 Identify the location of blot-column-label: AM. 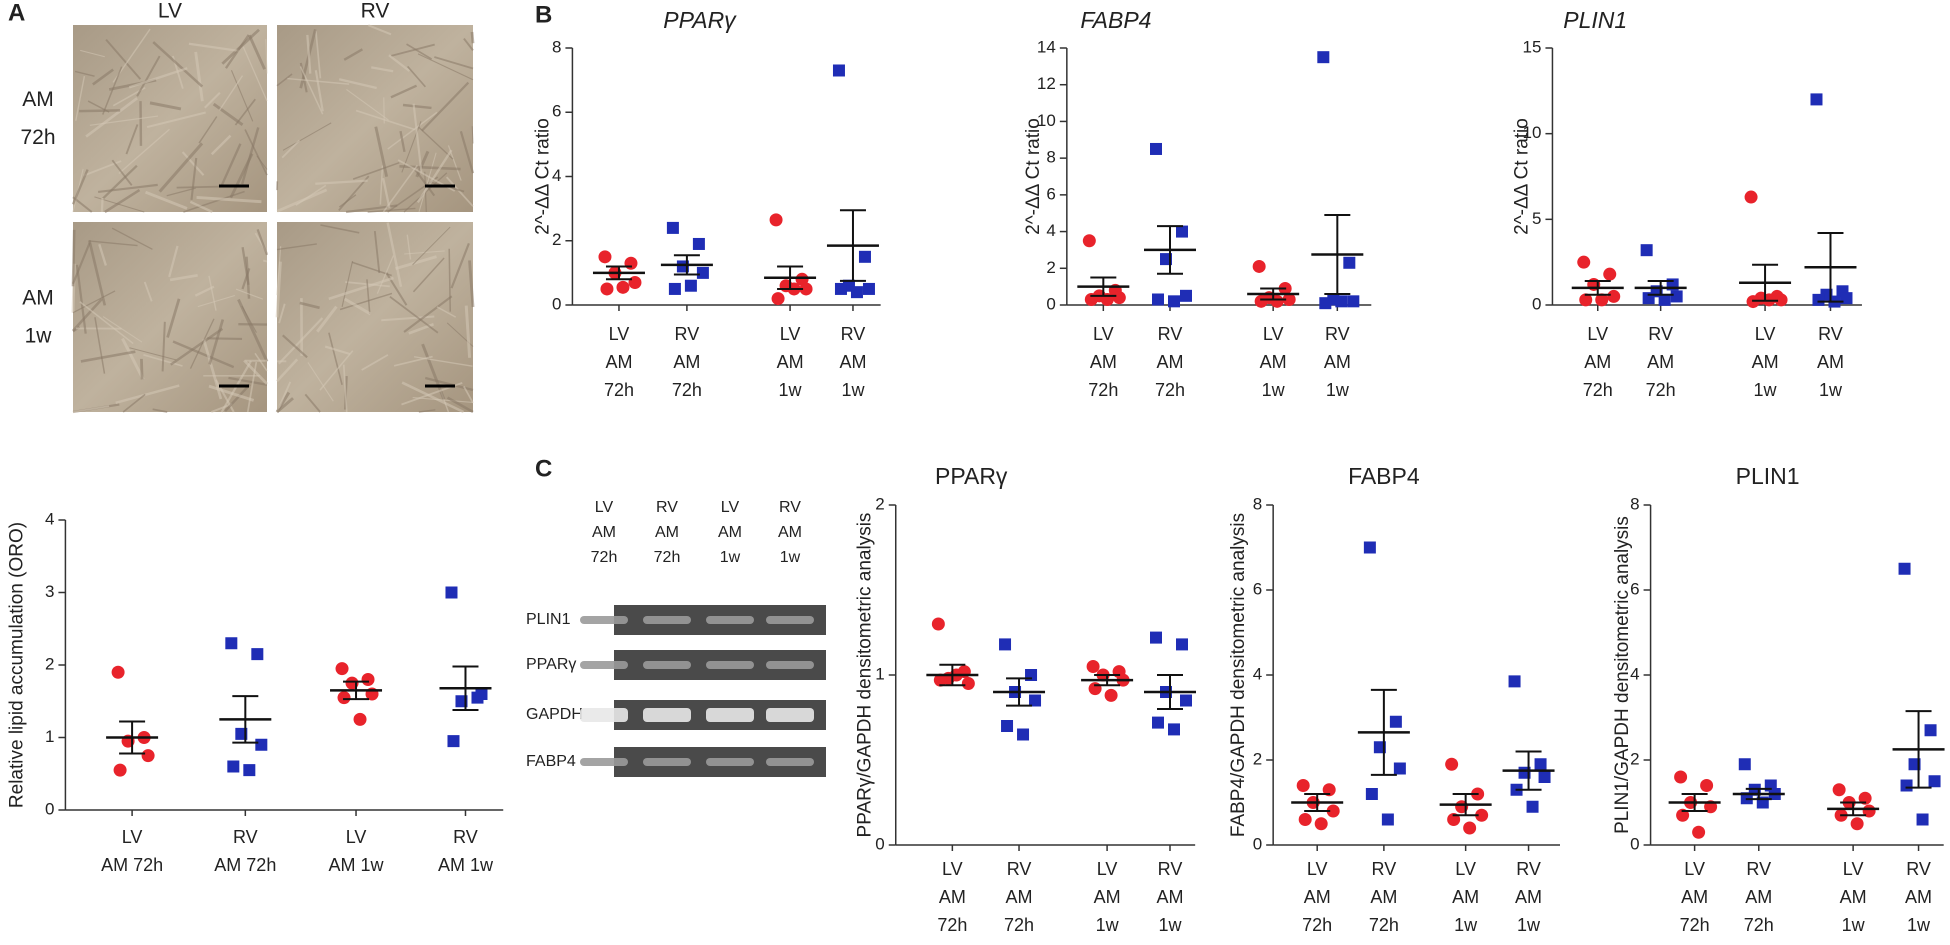
(604, 532).